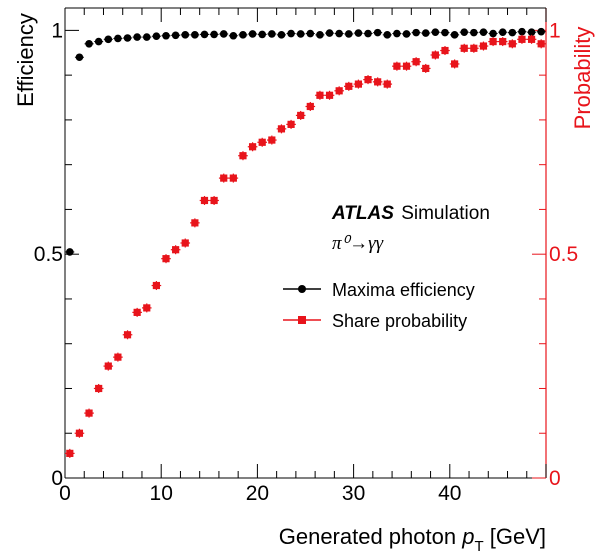  What do you see at coordinates (362, 213) in the screenshot?
I see `atlas-label-experiment: ATLAS` at bounding box center [362, 213].